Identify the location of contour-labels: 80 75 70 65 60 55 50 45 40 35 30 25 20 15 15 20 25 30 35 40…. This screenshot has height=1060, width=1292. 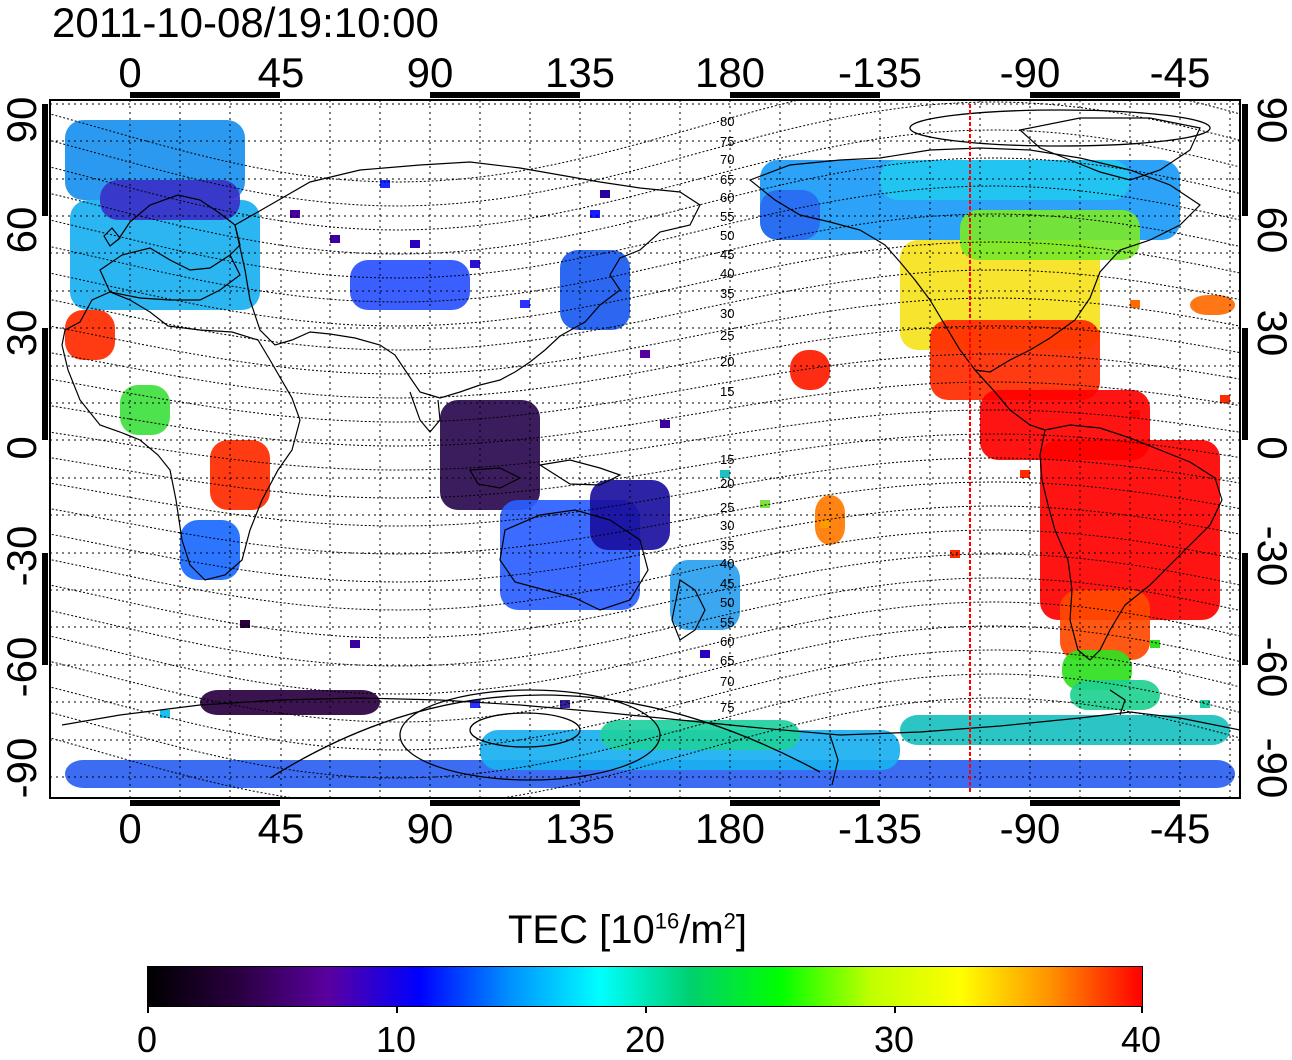
(727, 414).